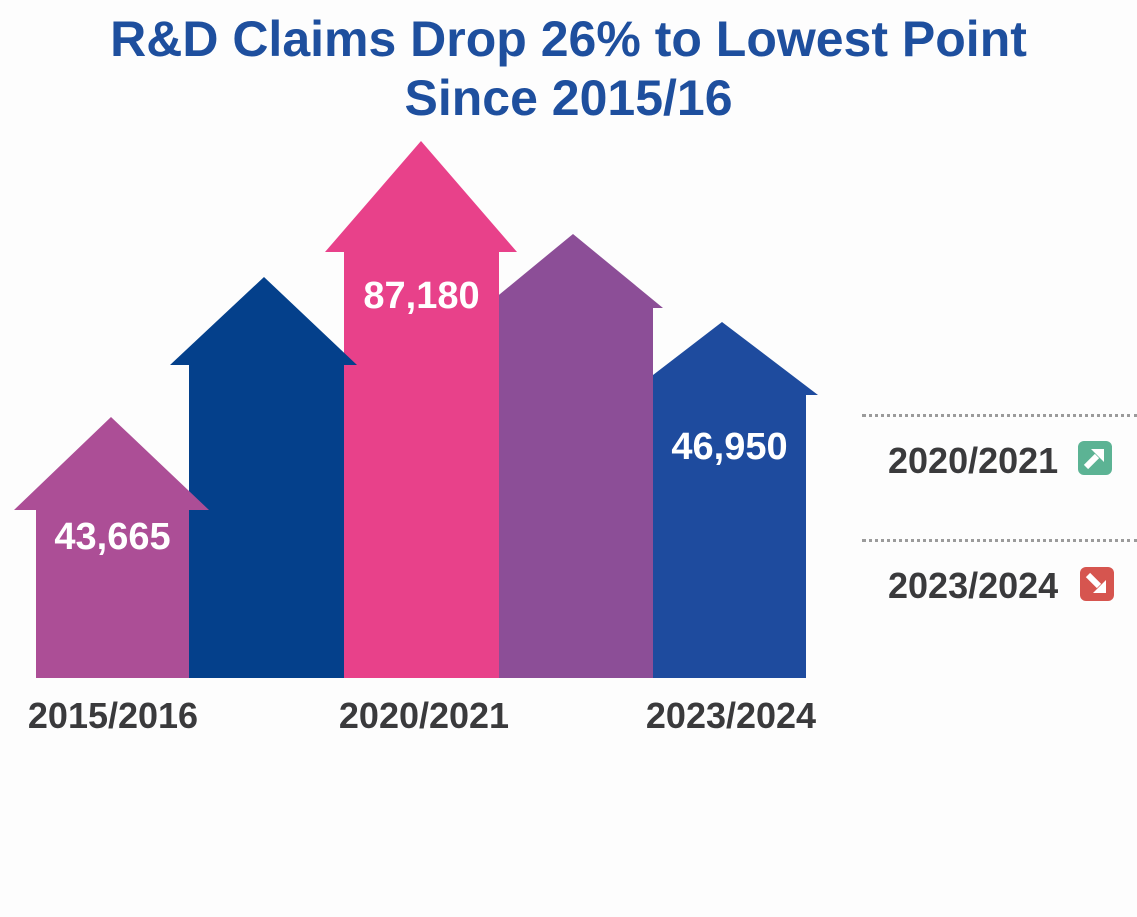 This screenshot has width=1137, height=917. What do you see at coordinates (568, 39) in the screenshot?
I see `chart-title-line-1: R&D Claims Drop 26% to Lowest Point` at bounding box center [568, 39].